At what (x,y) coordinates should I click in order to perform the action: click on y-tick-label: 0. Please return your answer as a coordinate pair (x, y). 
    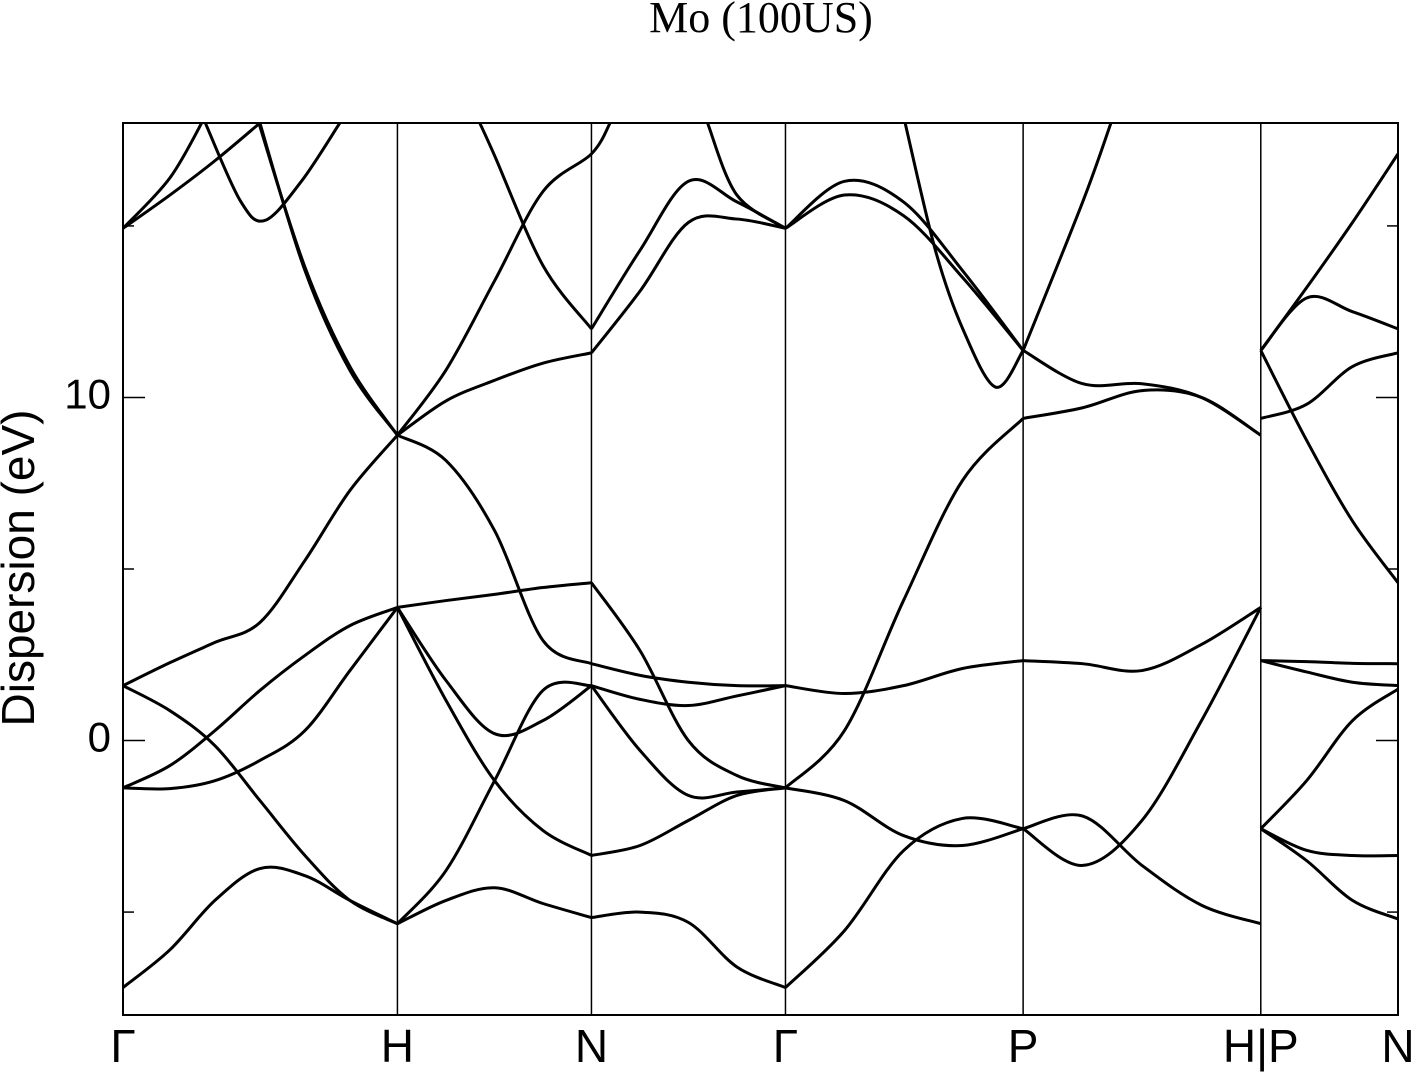
    Looking at the image, I should click on (99, 737).